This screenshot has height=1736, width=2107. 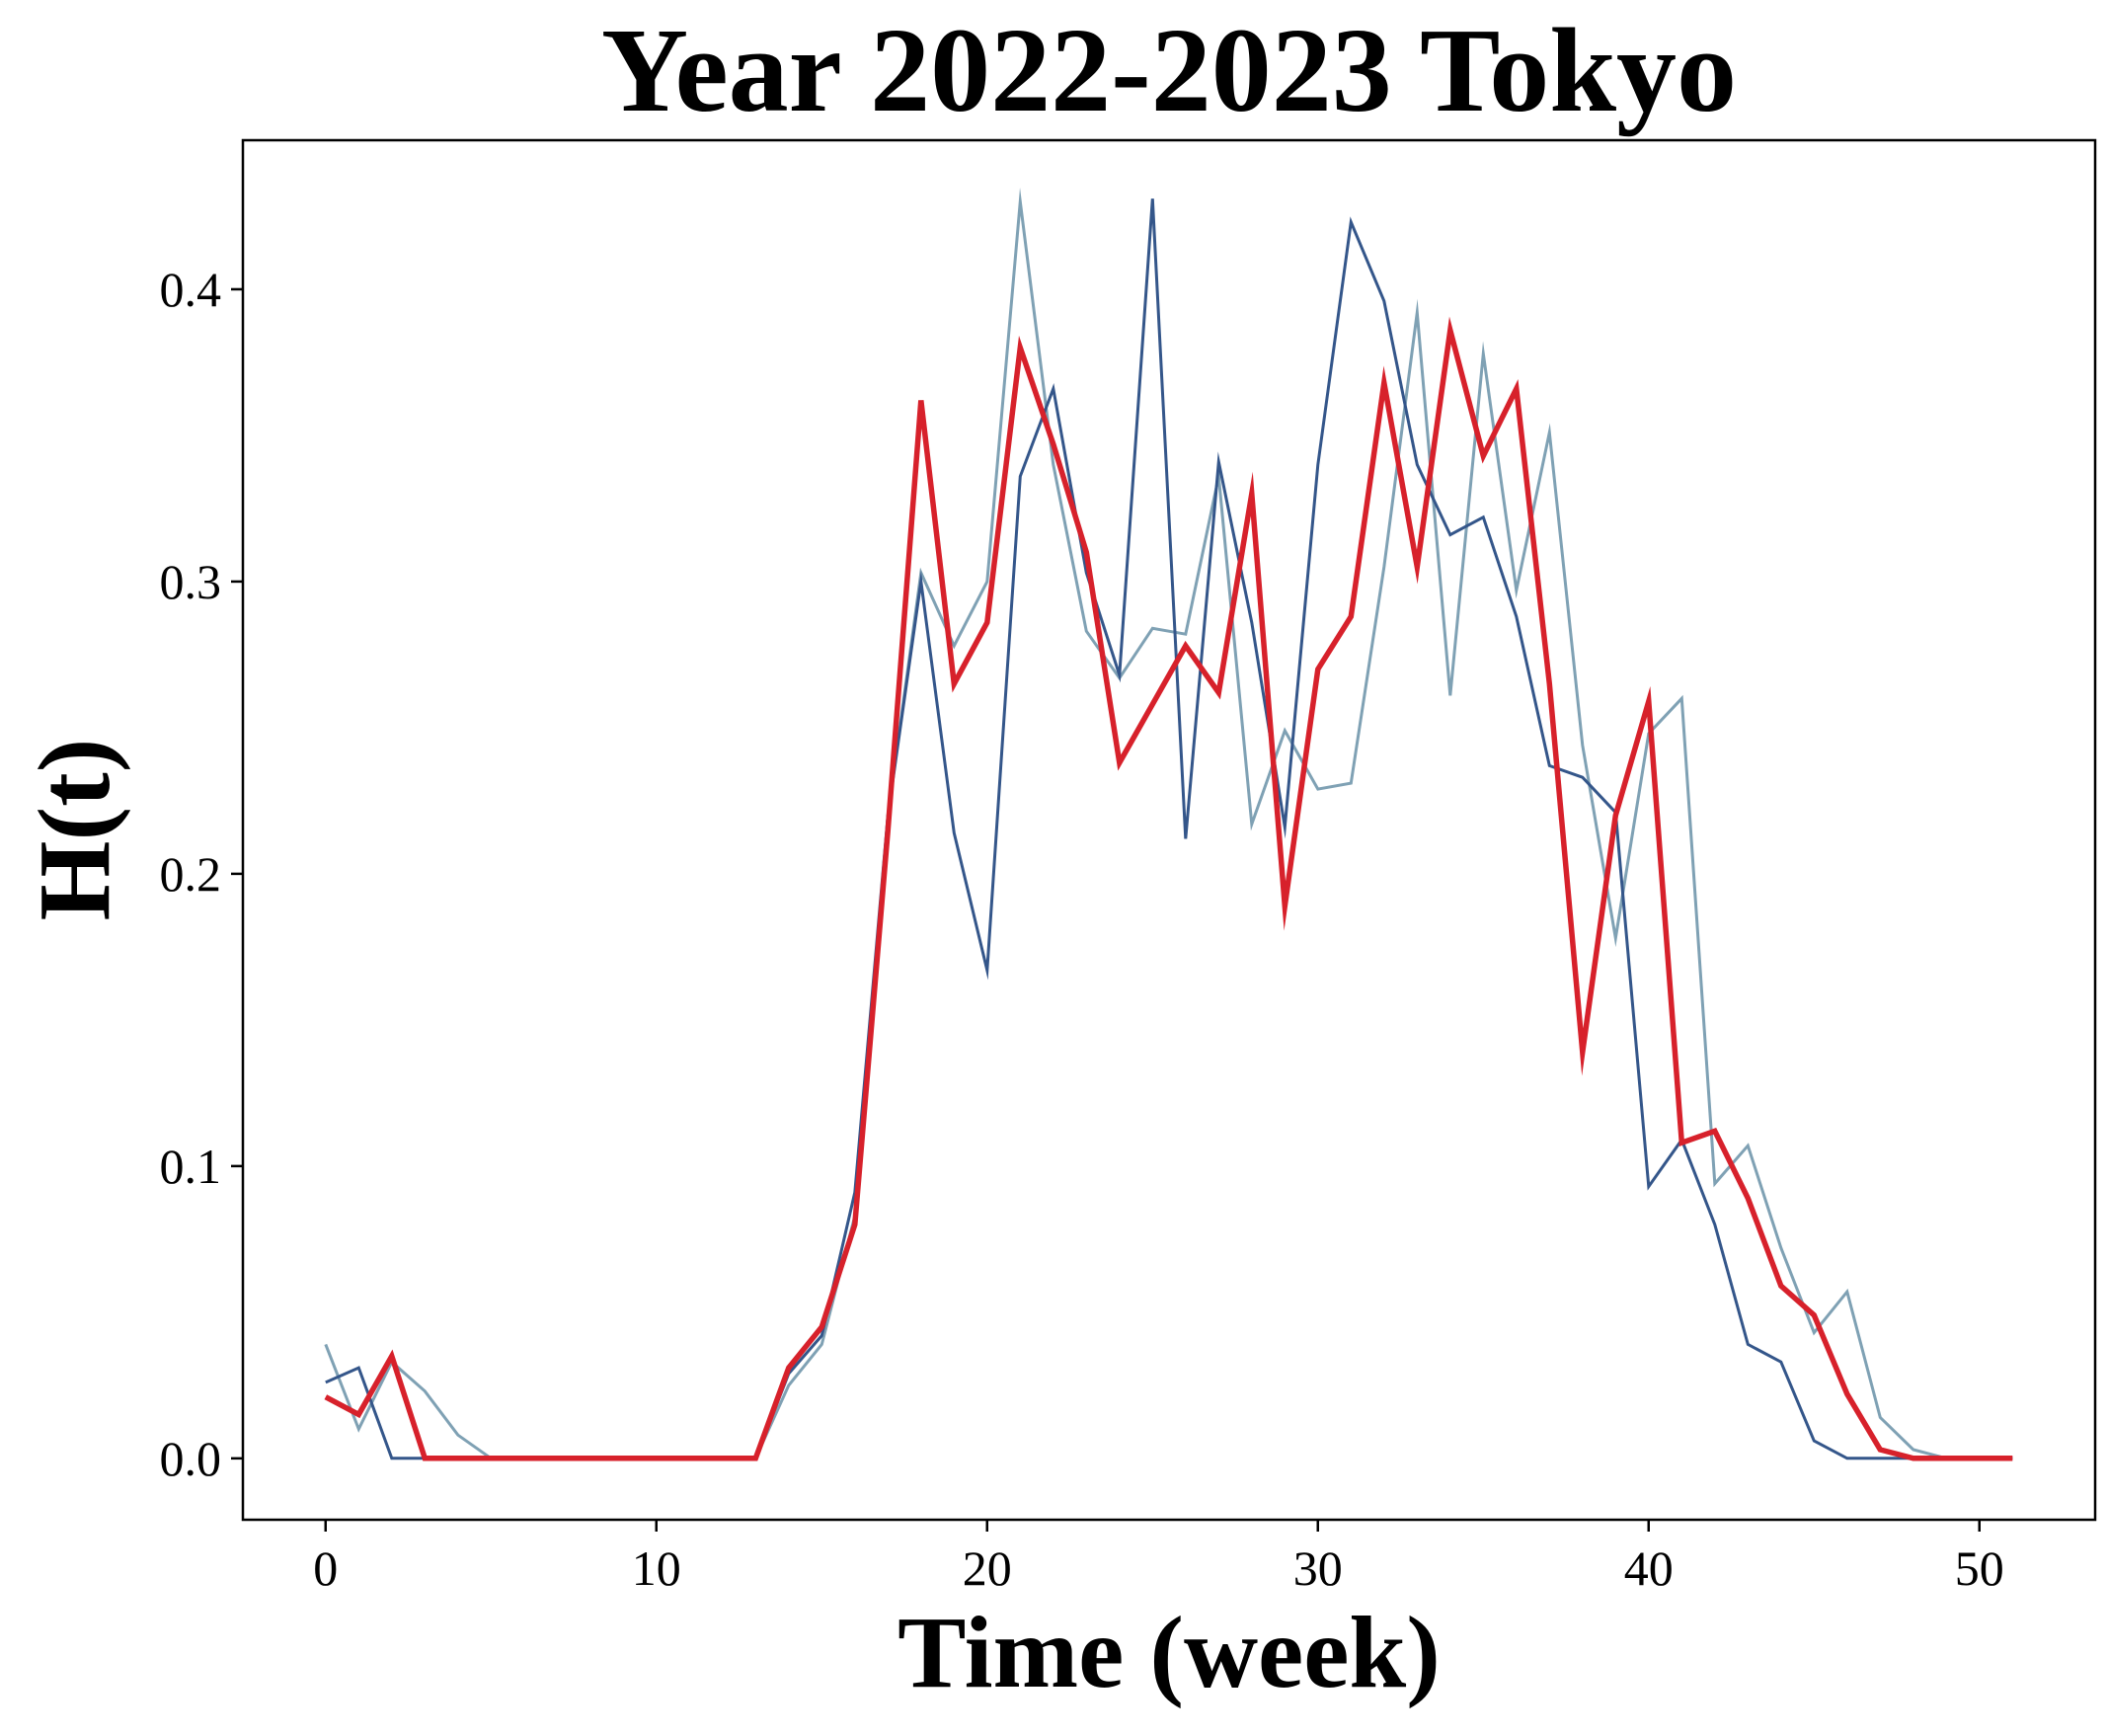 What do you see at coordinates (325, 1568) in the screenshot?
I see `x-tick-label: 0` at bounding box center [325, 1568].